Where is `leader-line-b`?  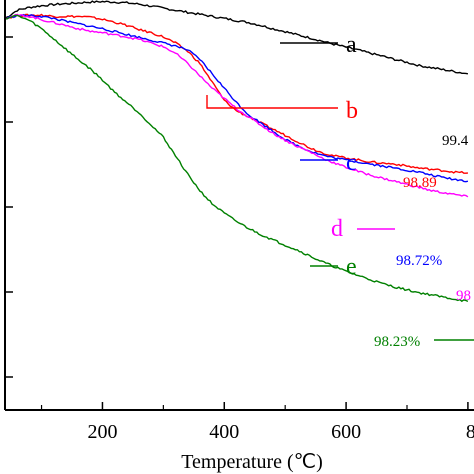 leader-line-b is located at coordinates (272, 102).